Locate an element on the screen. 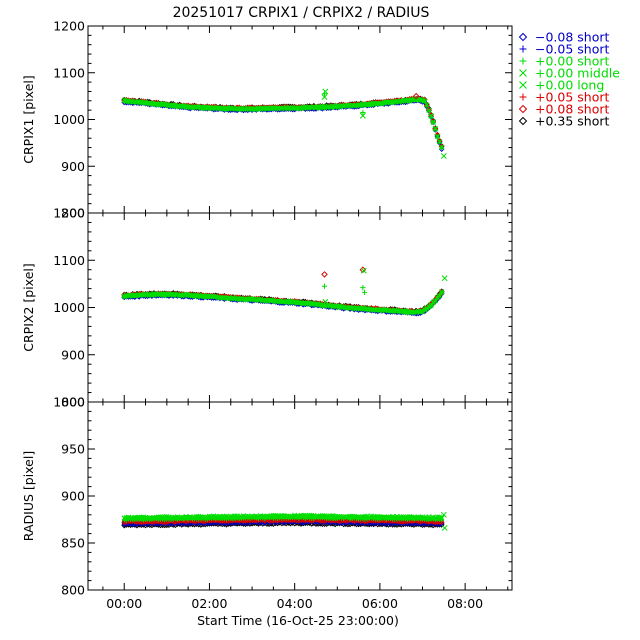 This screenshot has height=640, width=640. legend-item: +0.00 long is located at coordinates (561, 85).